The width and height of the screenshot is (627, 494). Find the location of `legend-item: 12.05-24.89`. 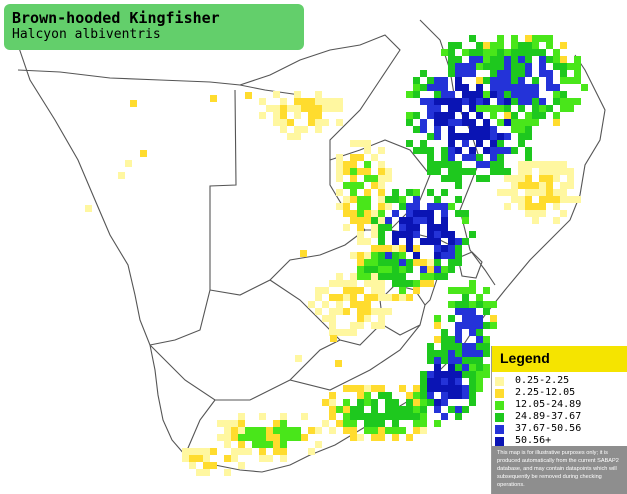

legend-item: 12.05-24.89 is located at coordinates (560, 405).